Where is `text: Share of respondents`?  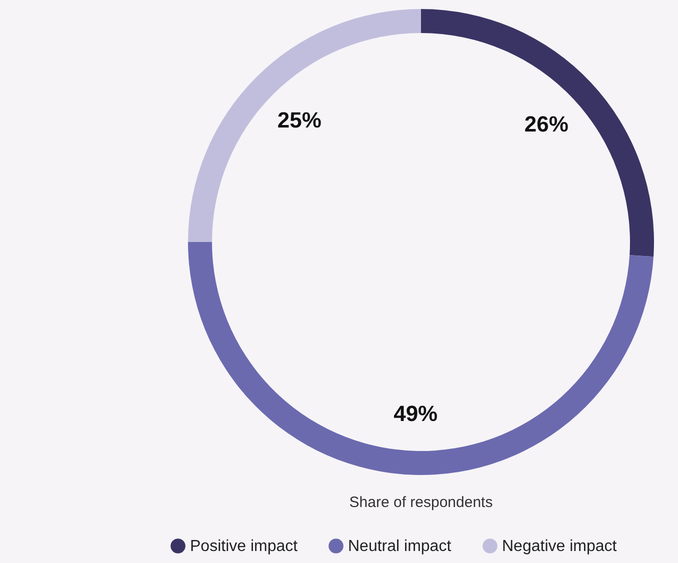
text: Share of respondents is located at coordinates (421, 502).